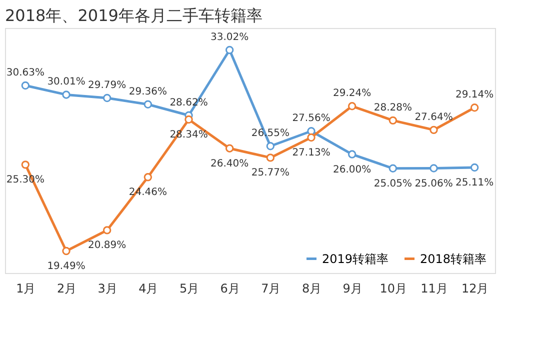  I want to click on x-tick-label: 2月, so click(66, 289).